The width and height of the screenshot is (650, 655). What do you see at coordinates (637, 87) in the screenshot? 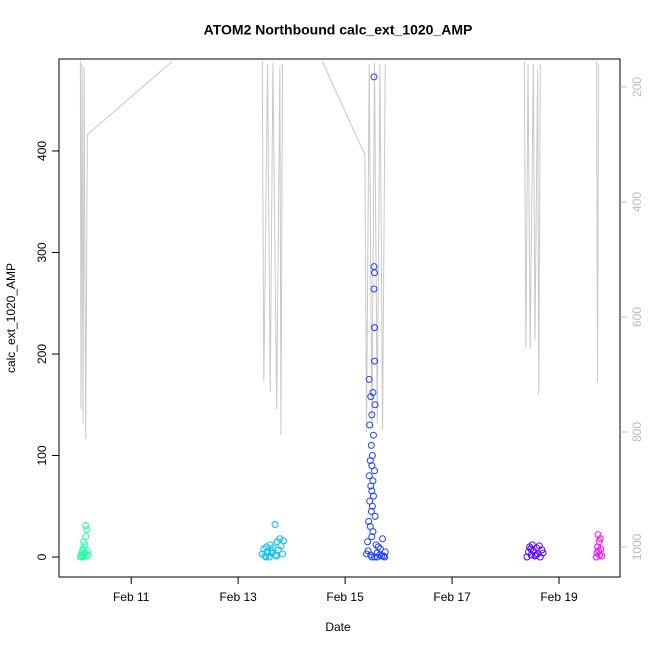
I see `y2-tick-label: 200` at bounding box center [637, 87].